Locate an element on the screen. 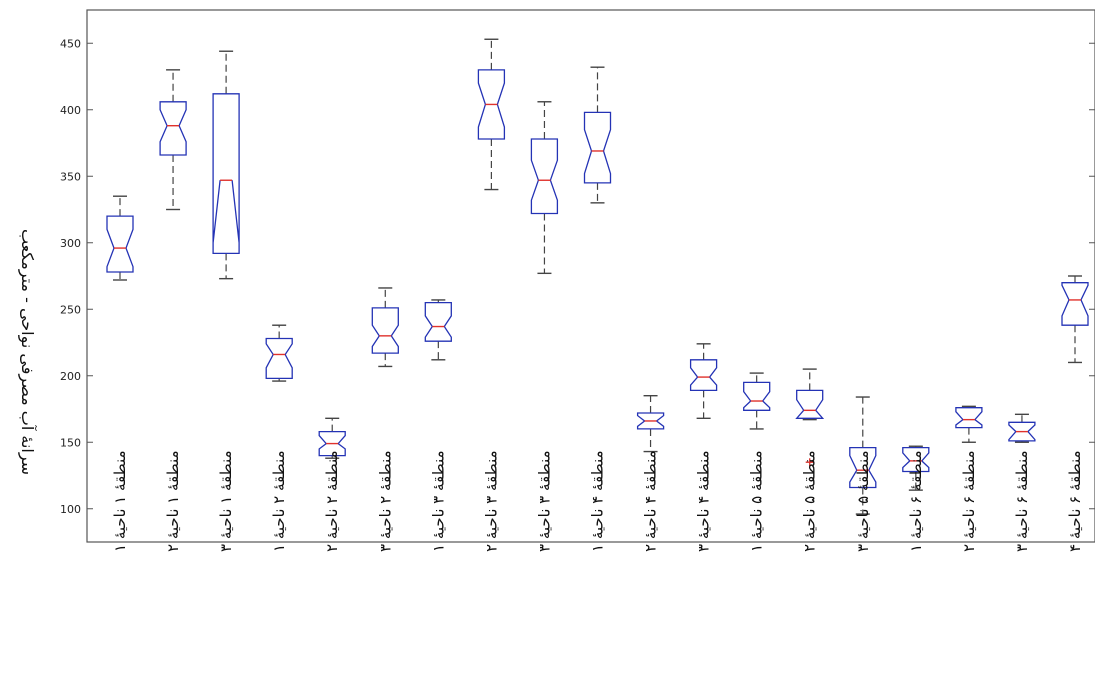 The height and width of the screenshot is (692, 1095). x-category-label: منطقهٔ ۳ ناحیهٔ ۲ is located at coordinates (491, 501).